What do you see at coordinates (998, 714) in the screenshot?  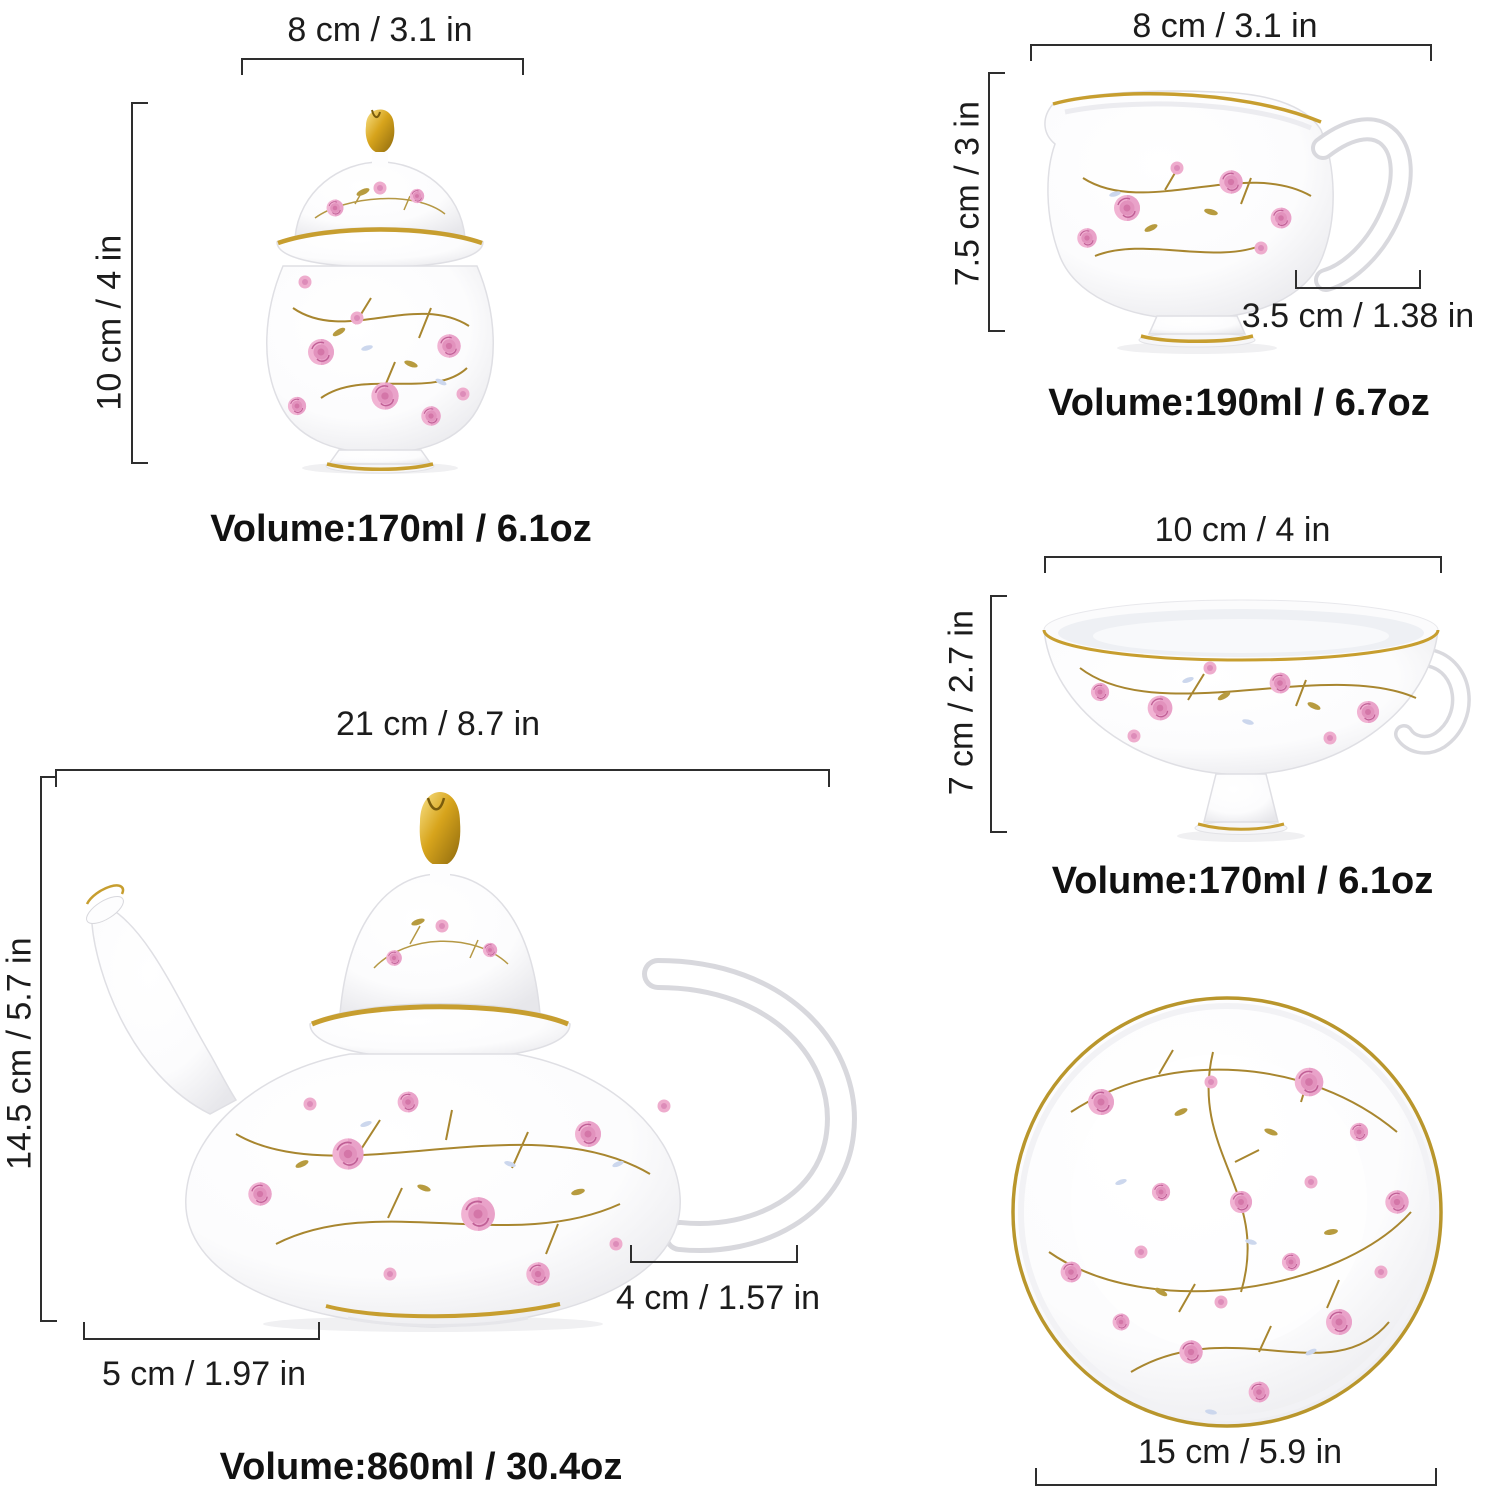 I see `teacup-height-dimension-line` at bounding box center [998, 714].